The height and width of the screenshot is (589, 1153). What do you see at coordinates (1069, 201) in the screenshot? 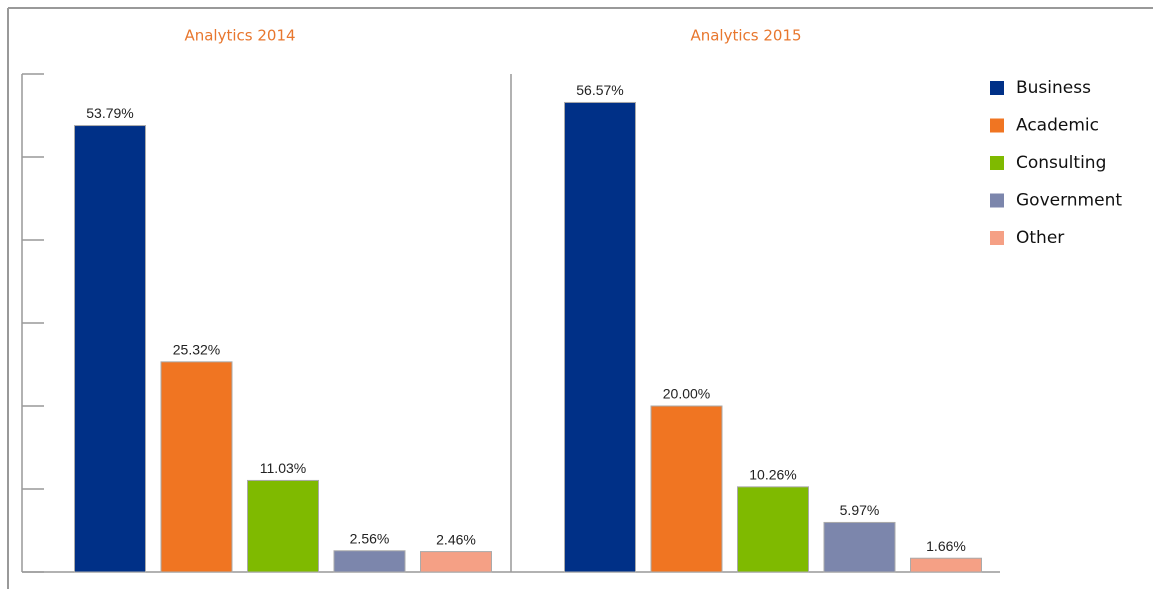
I see `legend-label: Government` at bounding box center [1069, 201].